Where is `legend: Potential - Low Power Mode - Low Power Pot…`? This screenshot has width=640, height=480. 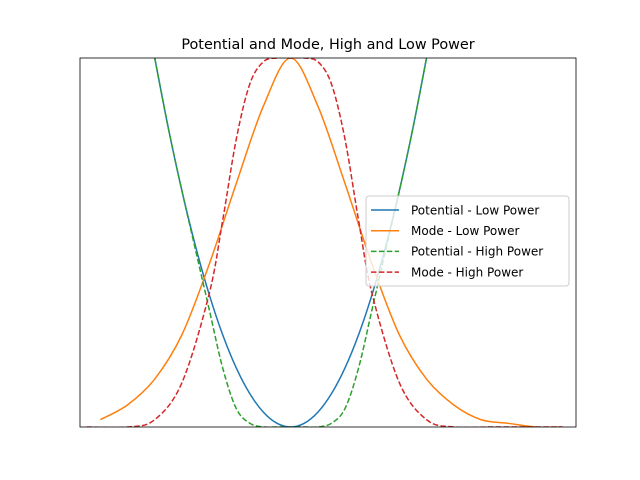
legend: Potential - Low Power Mode - Low Power Pot… is located at coordinates (467, 241).